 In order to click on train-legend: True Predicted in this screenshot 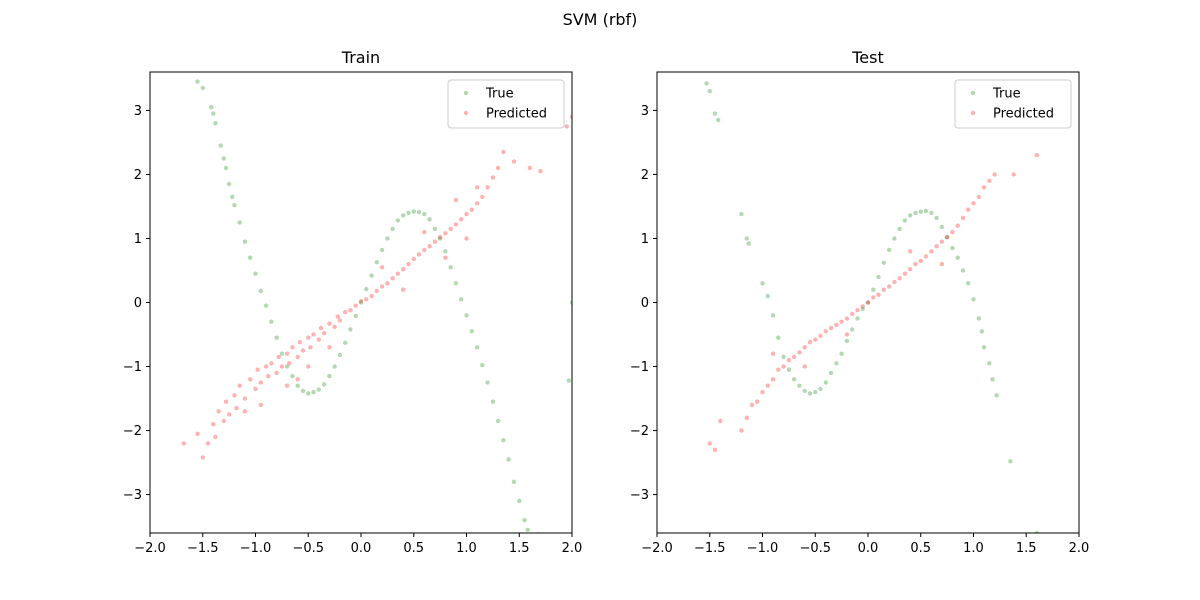, I will do `click(506, 104)`.